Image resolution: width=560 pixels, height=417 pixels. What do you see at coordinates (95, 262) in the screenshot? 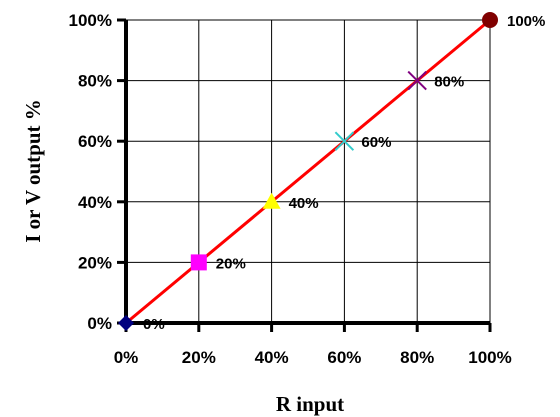
I see `y-tick-label: 20%` at bounding box center [95, 262].